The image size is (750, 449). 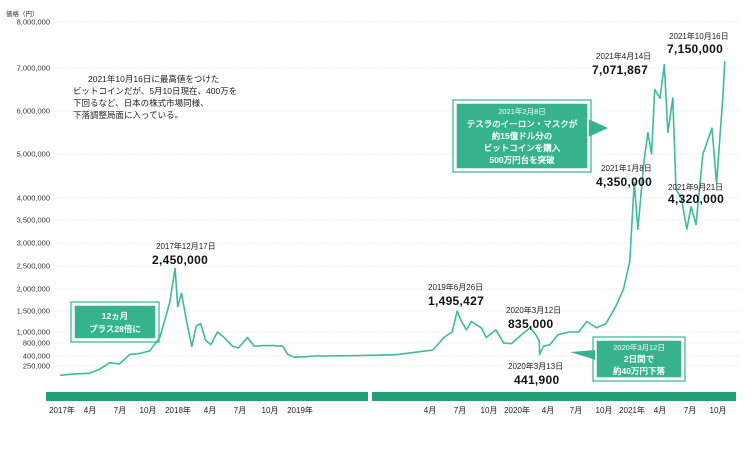 What do you see at coordinates (33, 68) in the screenshot?
I see `y-tick-label-1: 7,000,000` at bounding box center [33, 68].